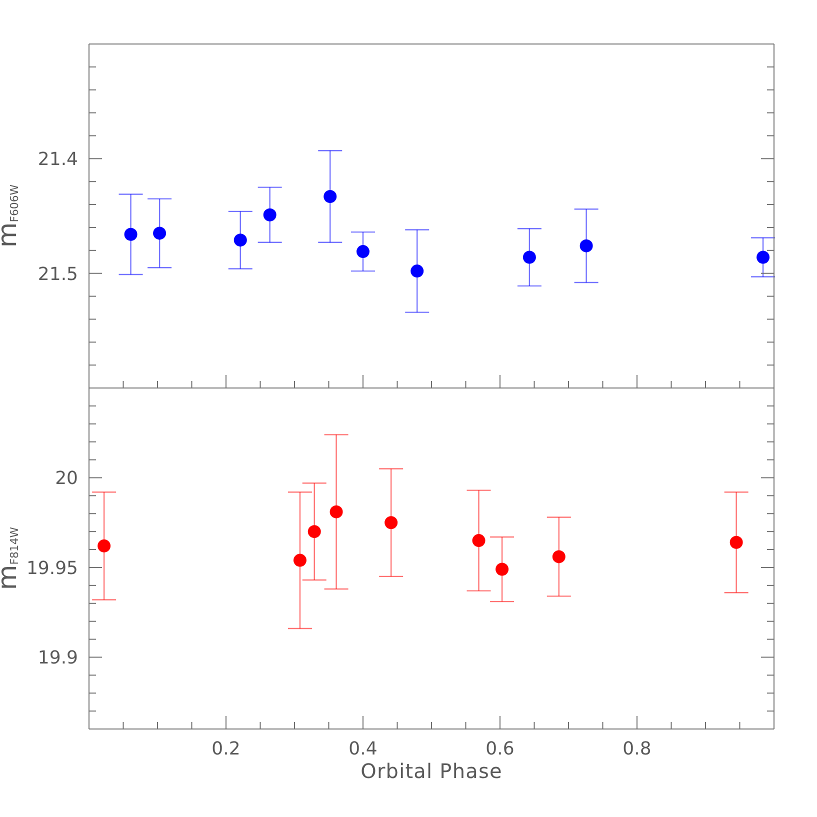 The width and height of the screenshot is (817, 817). What do you see at coordinates (363, 749) in the screenshot?
I see `x-tick-label: 0.4` at bounding box center [363, 749].